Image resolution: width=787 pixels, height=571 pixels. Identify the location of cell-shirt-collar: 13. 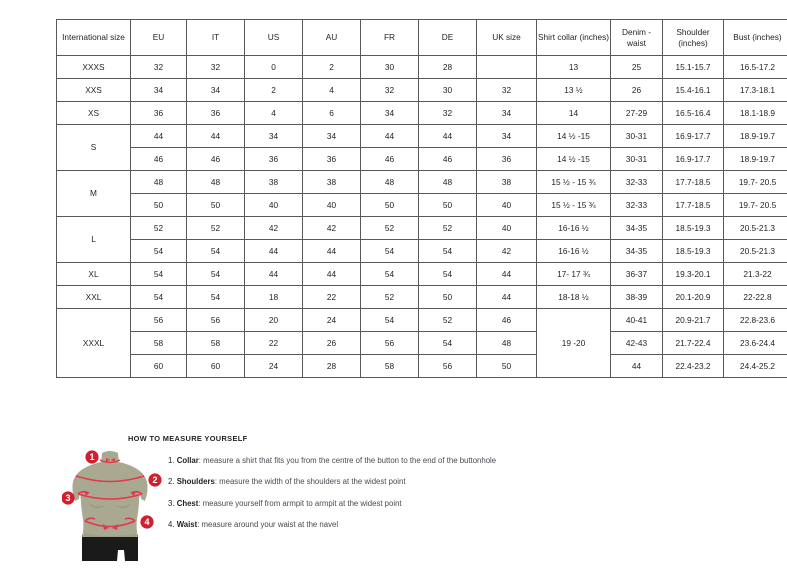
(574, 67).